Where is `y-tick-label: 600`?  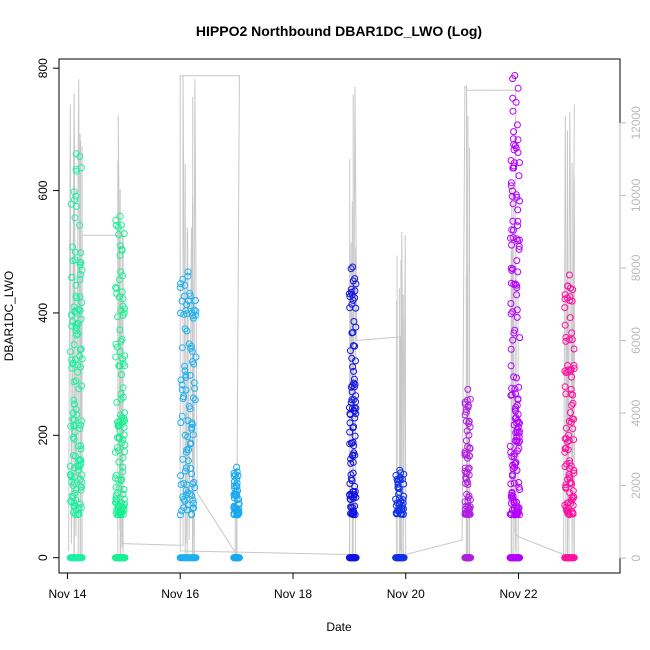 y-tick-label: 600 is located at coordinates (43, 190).